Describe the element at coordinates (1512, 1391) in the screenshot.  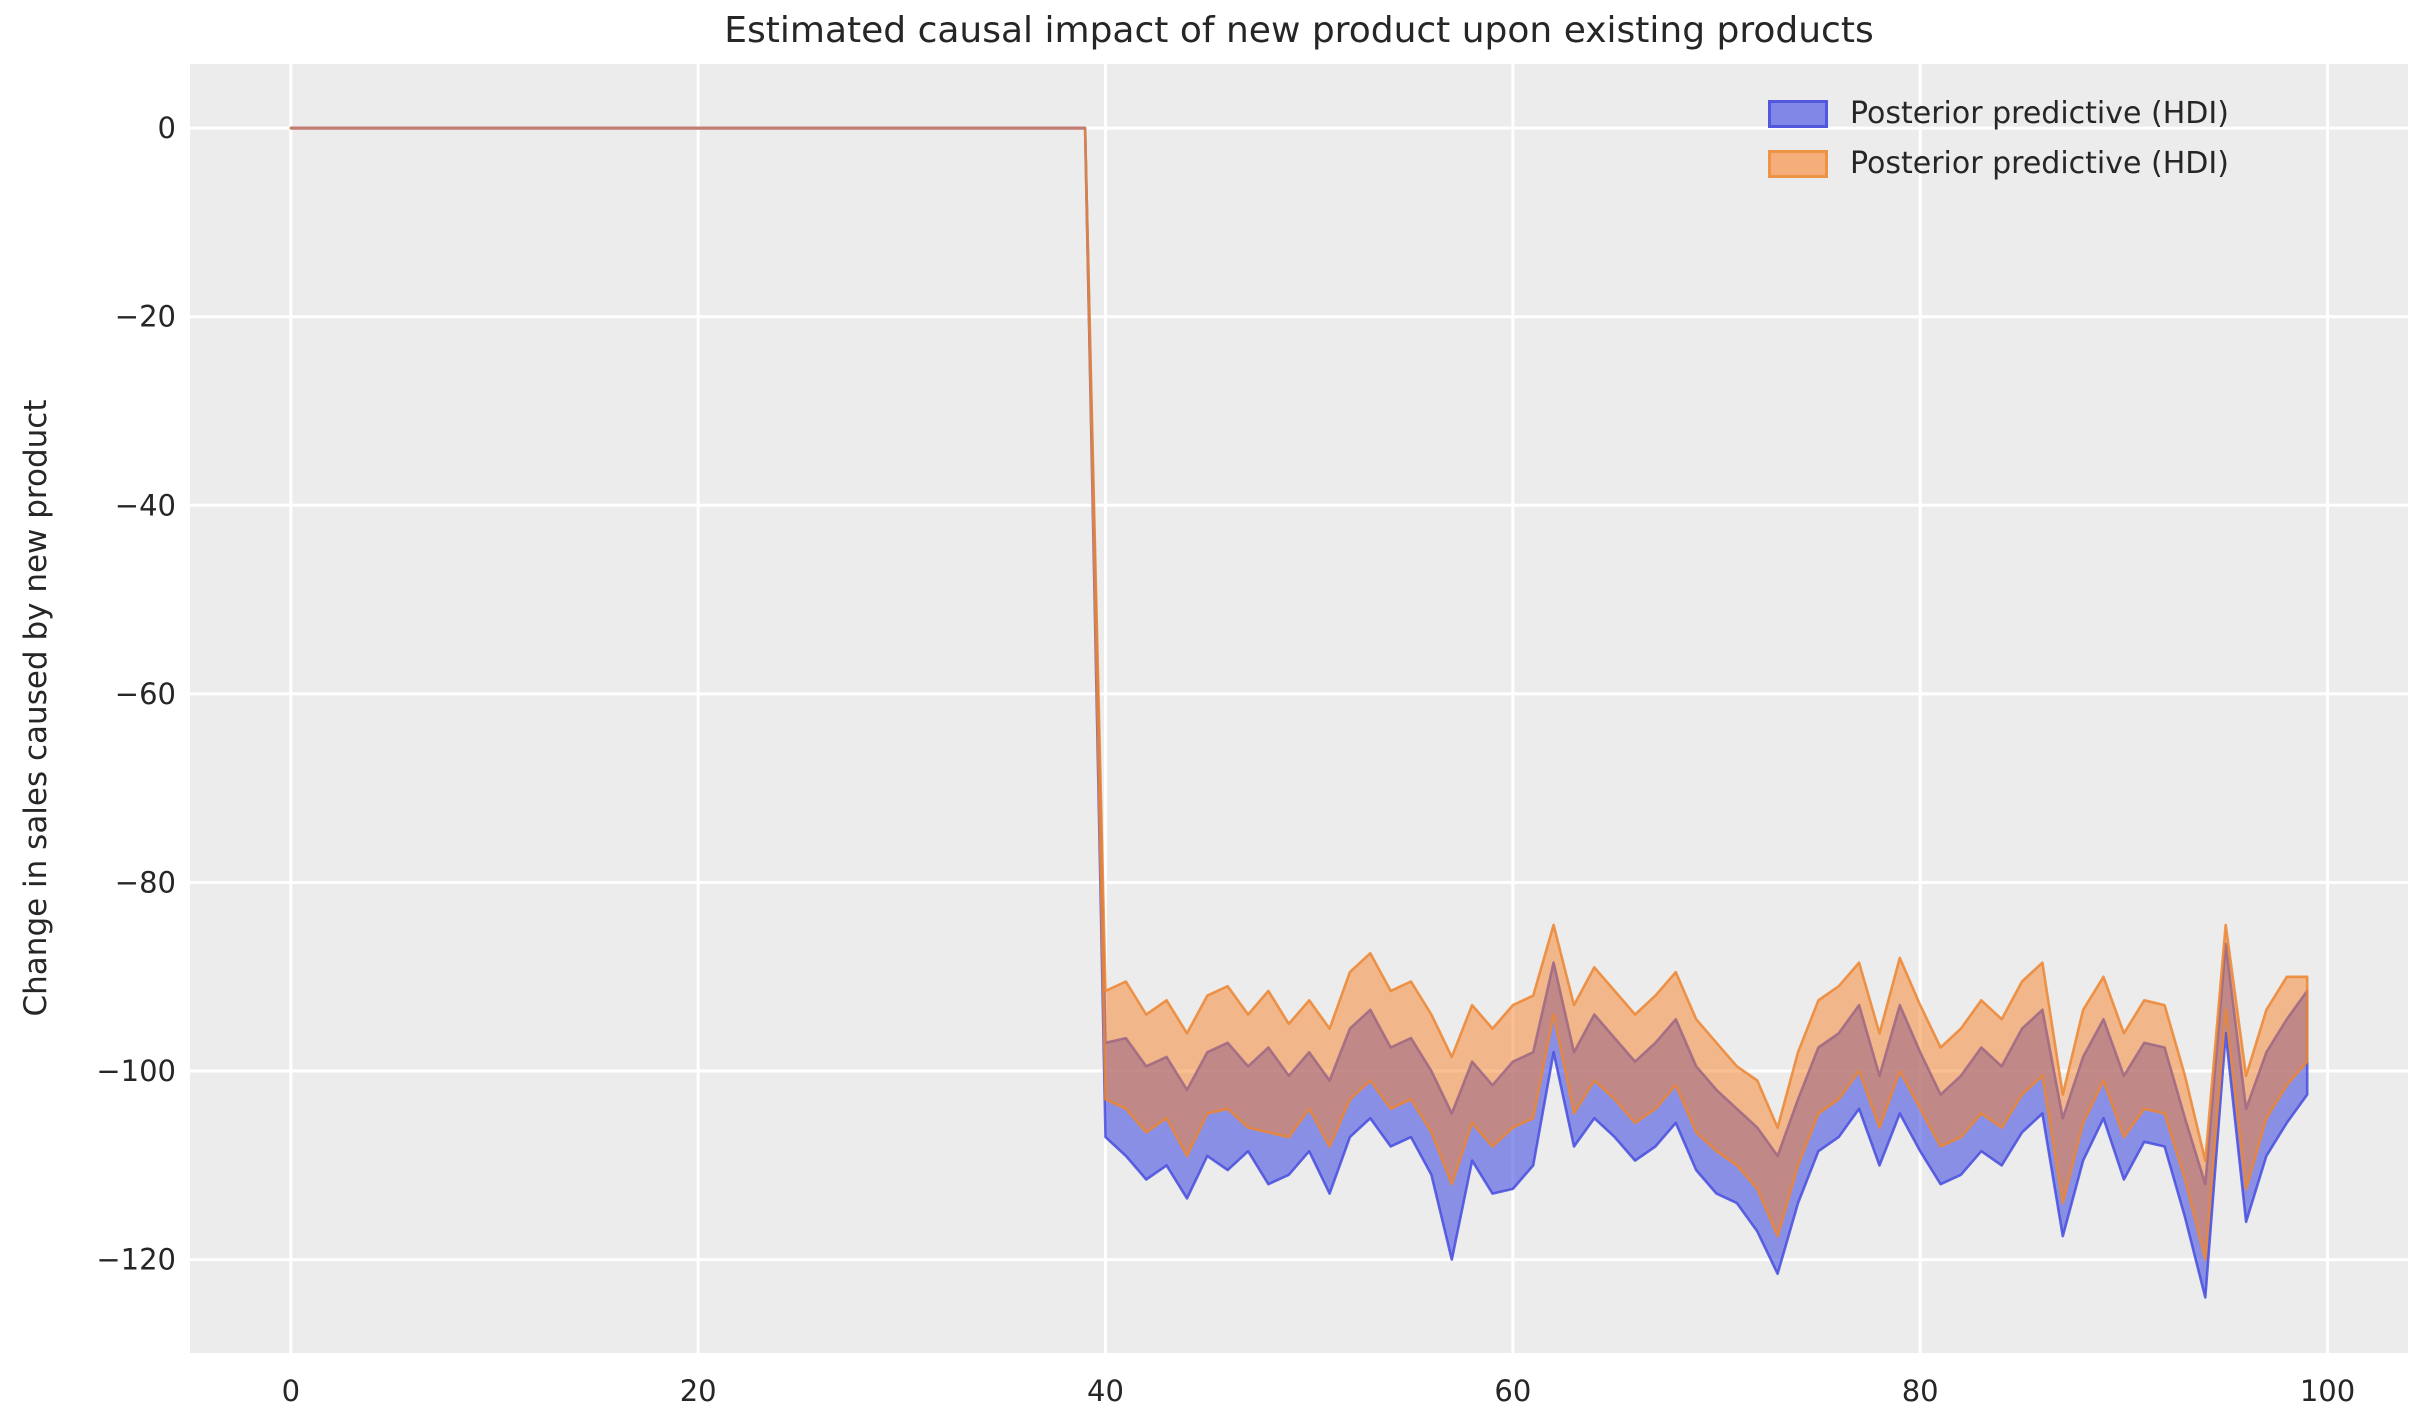
I see `x-tick-label: 60` at that location.